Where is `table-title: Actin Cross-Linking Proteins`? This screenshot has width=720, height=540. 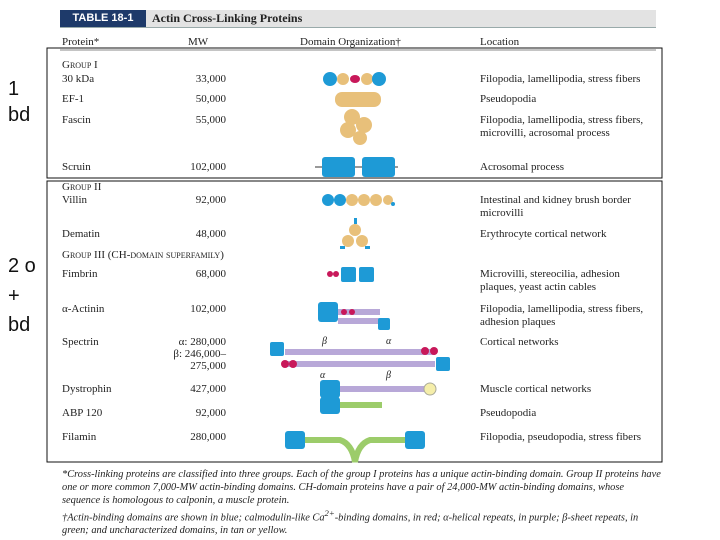 table-title: Actin Cross-Linking Proteins is located at coordinates (227, 18).